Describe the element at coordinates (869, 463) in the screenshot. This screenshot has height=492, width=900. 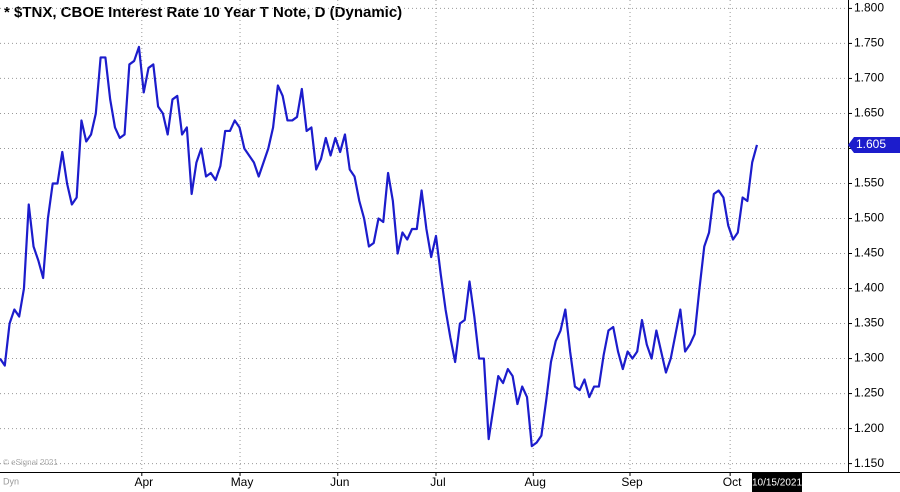
I see `y-tick-label: 1.150` at that location.